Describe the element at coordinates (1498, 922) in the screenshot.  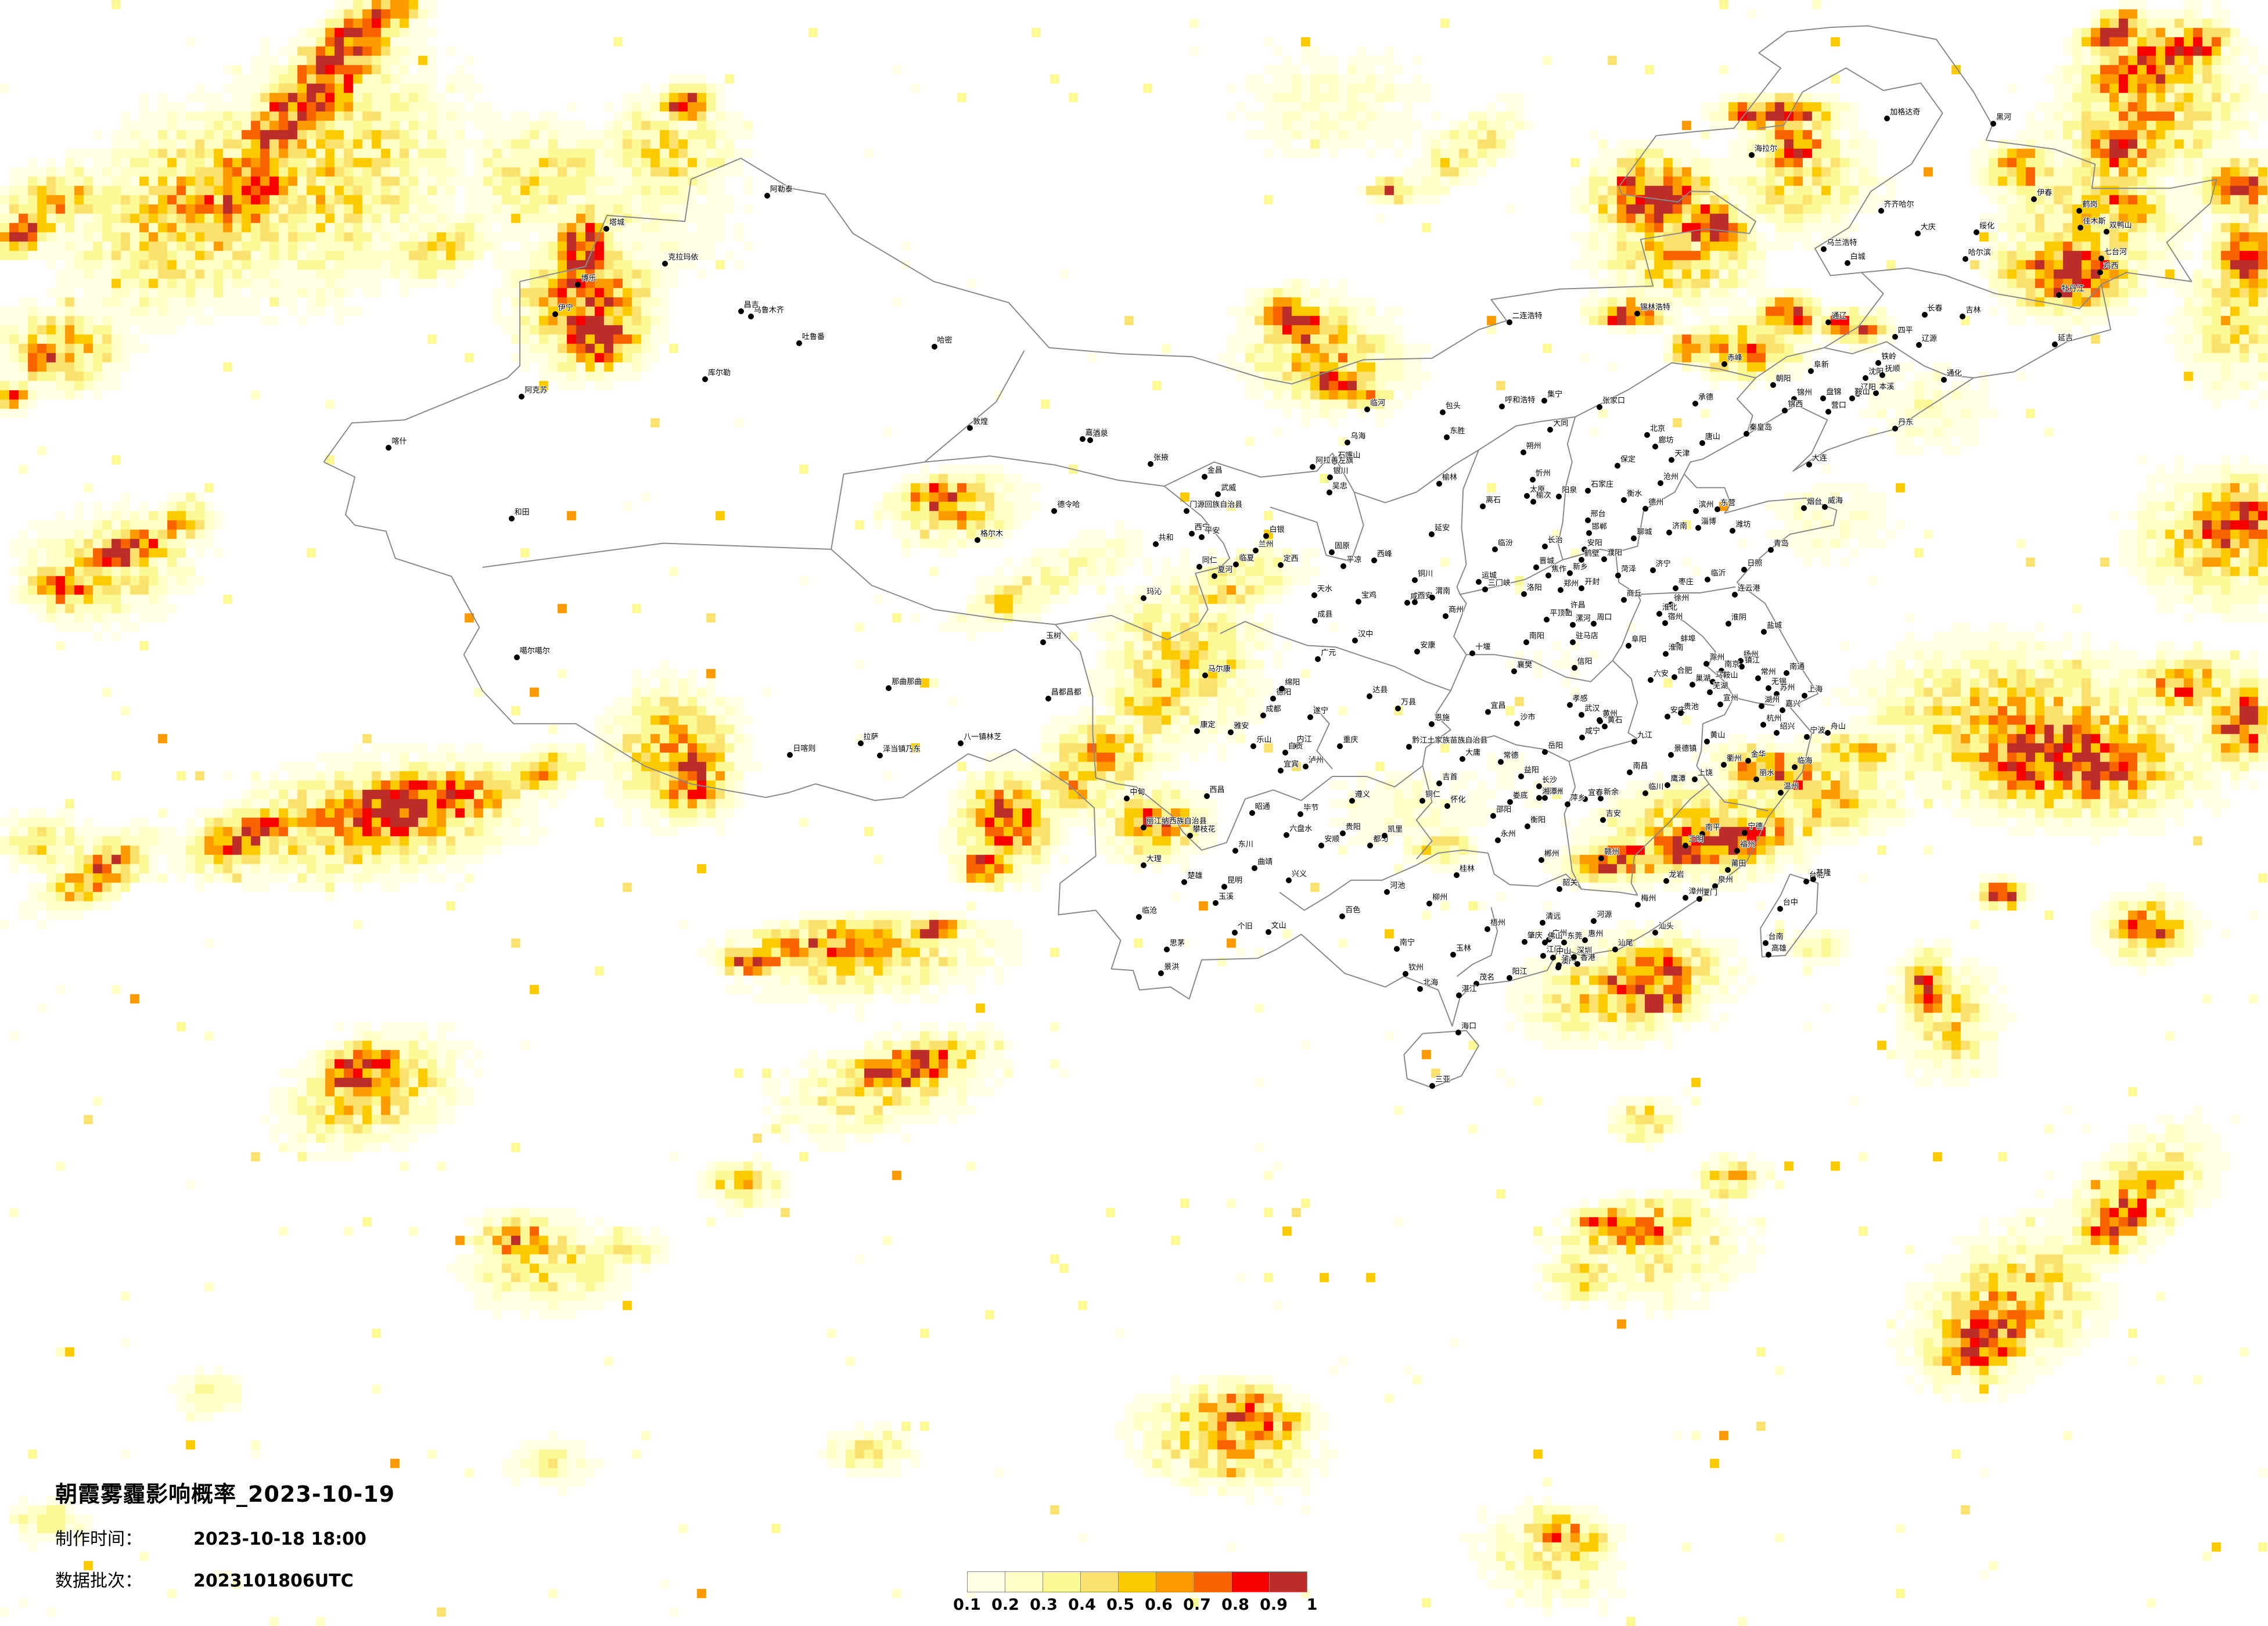
I see `city-label: 梧州` at that location.